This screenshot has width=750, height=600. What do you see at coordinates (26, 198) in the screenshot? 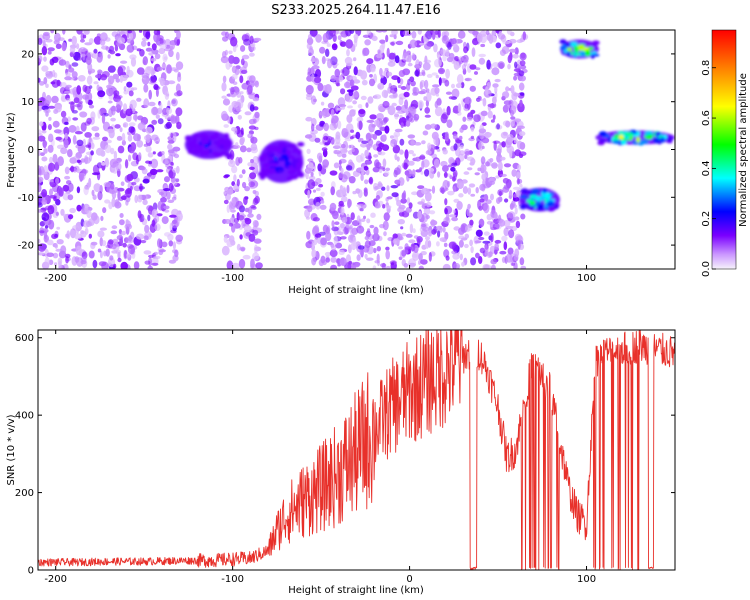
I see `y-tick-label: -10` at bounding box center [26, 198].